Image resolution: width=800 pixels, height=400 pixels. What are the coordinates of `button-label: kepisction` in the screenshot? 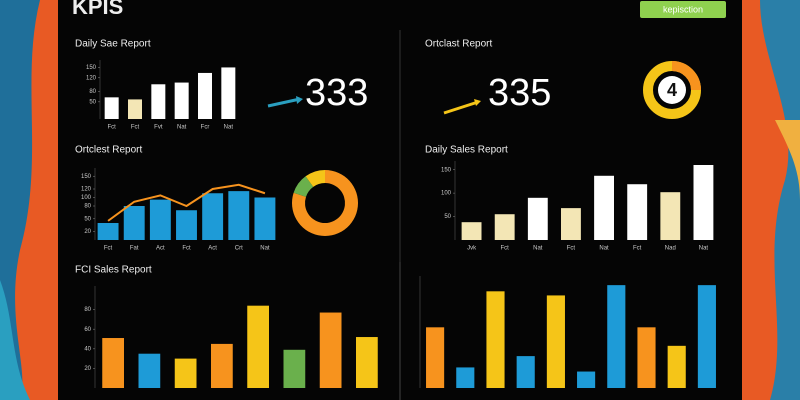 It's located at (683, 9).